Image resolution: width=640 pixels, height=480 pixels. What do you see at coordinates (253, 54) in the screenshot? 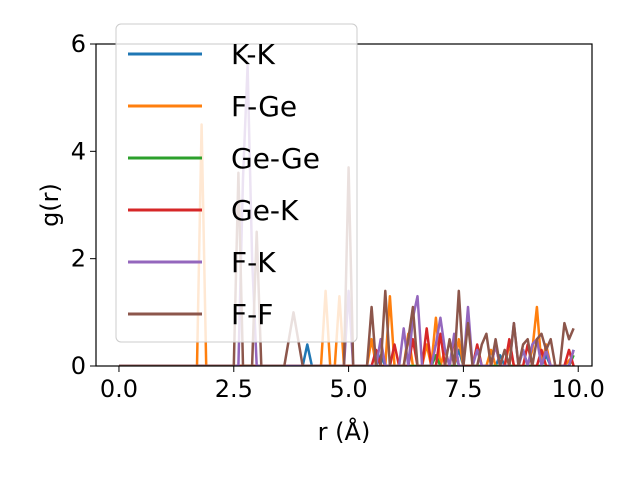
I see `legend-label-k-k: K-K` at bounding box center [253, 54].